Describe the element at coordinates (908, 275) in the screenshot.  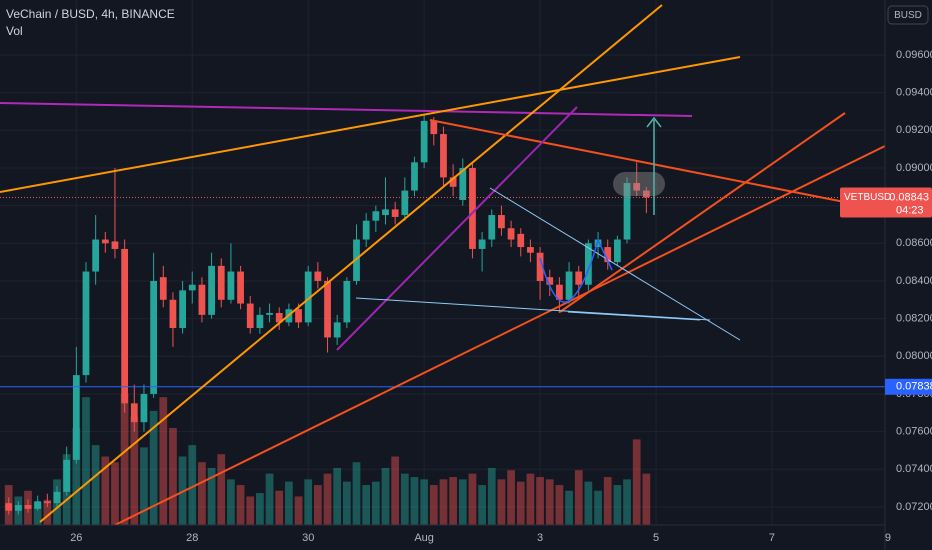
I see `price-axis-bg` at that location.